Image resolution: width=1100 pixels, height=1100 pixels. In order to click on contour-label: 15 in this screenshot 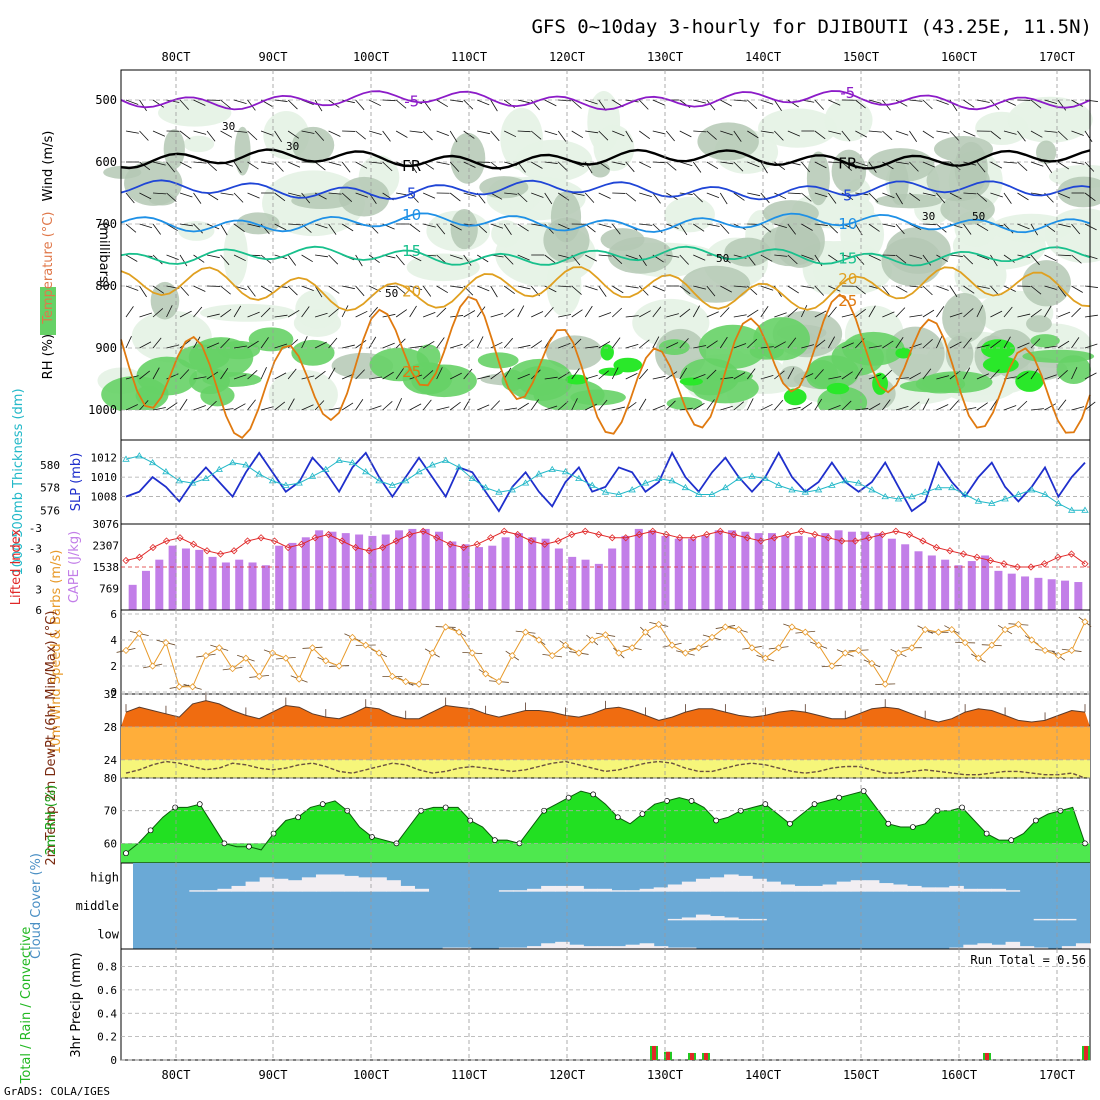, I will do `click(411, 251)`.